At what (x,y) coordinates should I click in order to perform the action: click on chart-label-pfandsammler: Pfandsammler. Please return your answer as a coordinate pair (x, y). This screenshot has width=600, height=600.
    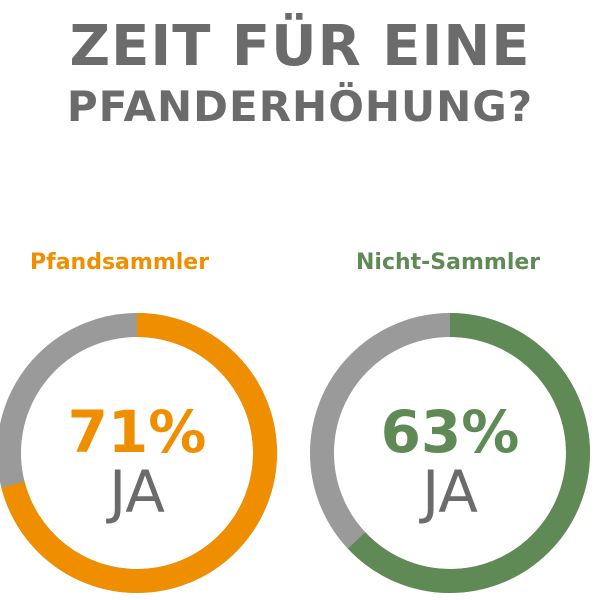
    Looking at the image, I should click on (120, 262).